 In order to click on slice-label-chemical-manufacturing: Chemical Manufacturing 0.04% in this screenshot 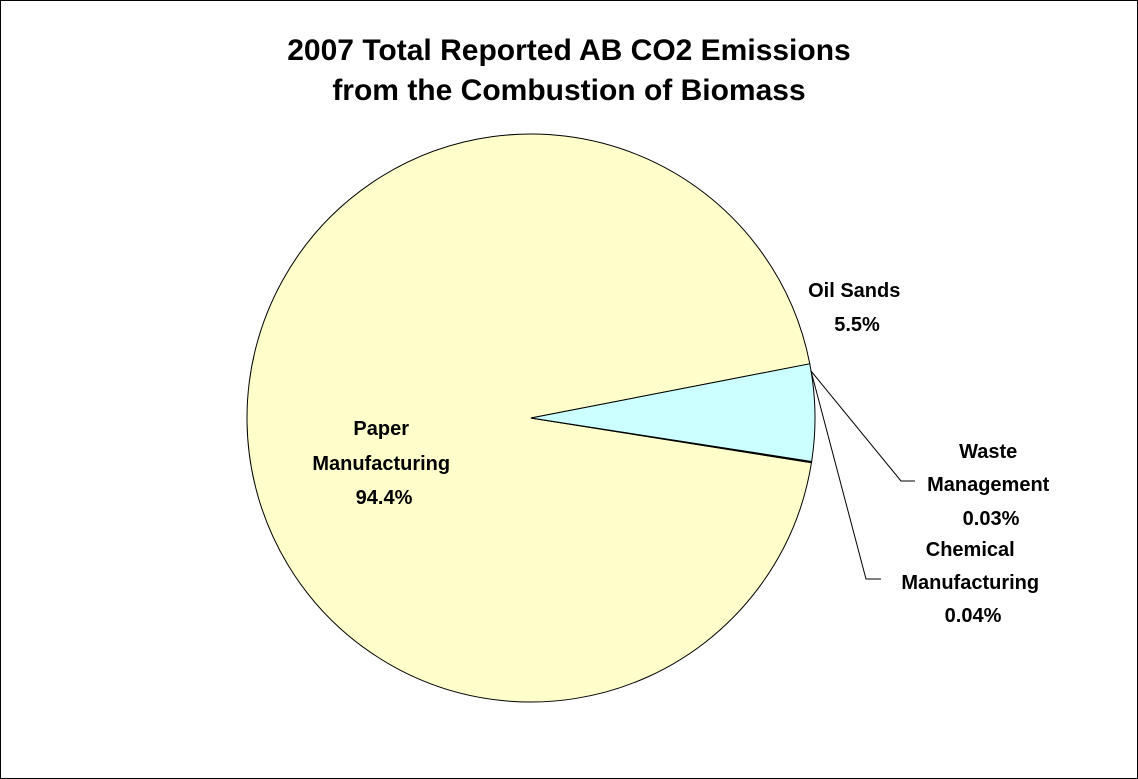, I will do `click(972, 583)`.